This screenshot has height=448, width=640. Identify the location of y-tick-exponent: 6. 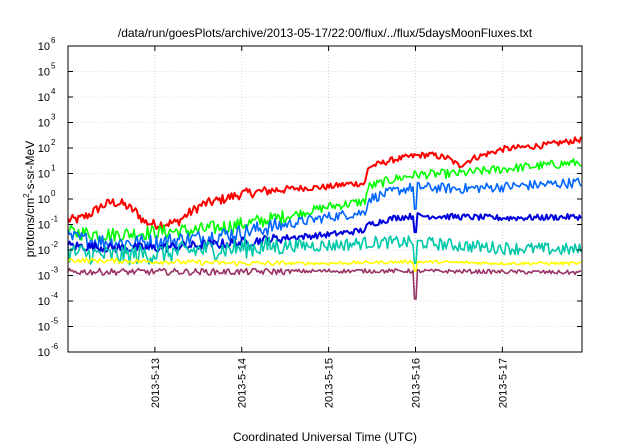
(53, 40).